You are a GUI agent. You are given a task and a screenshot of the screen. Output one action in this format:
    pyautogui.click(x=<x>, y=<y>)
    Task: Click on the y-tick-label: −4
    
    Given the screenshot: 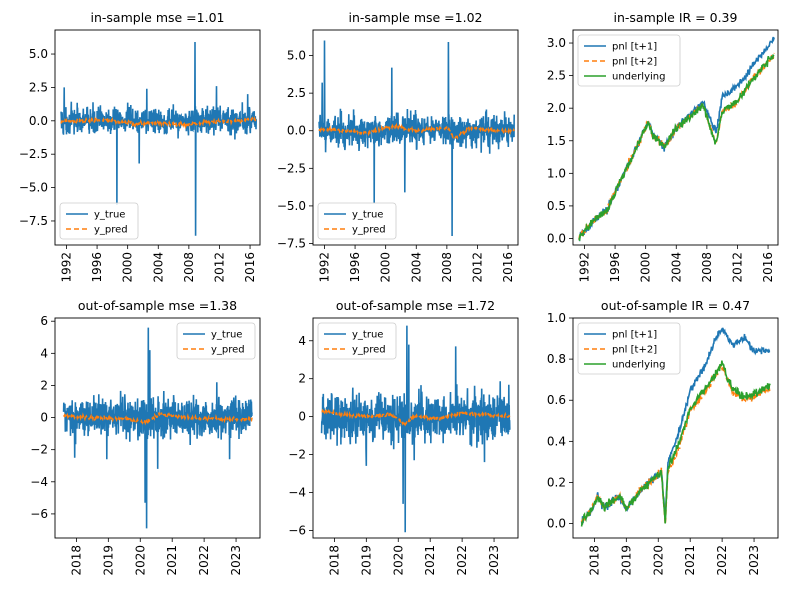 What is the action you would take?
    pyautogui.click(x=39, y=482)
    